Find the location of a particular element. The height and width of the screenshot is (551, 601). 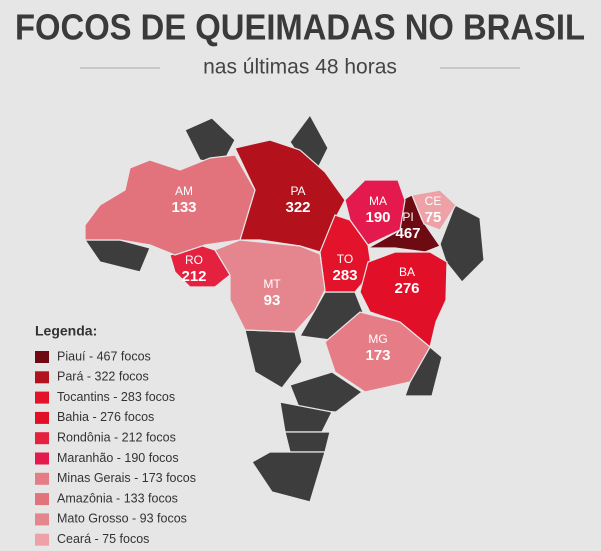

subtitle: nas últimas 48 horas is located at coordinates (300, 67).